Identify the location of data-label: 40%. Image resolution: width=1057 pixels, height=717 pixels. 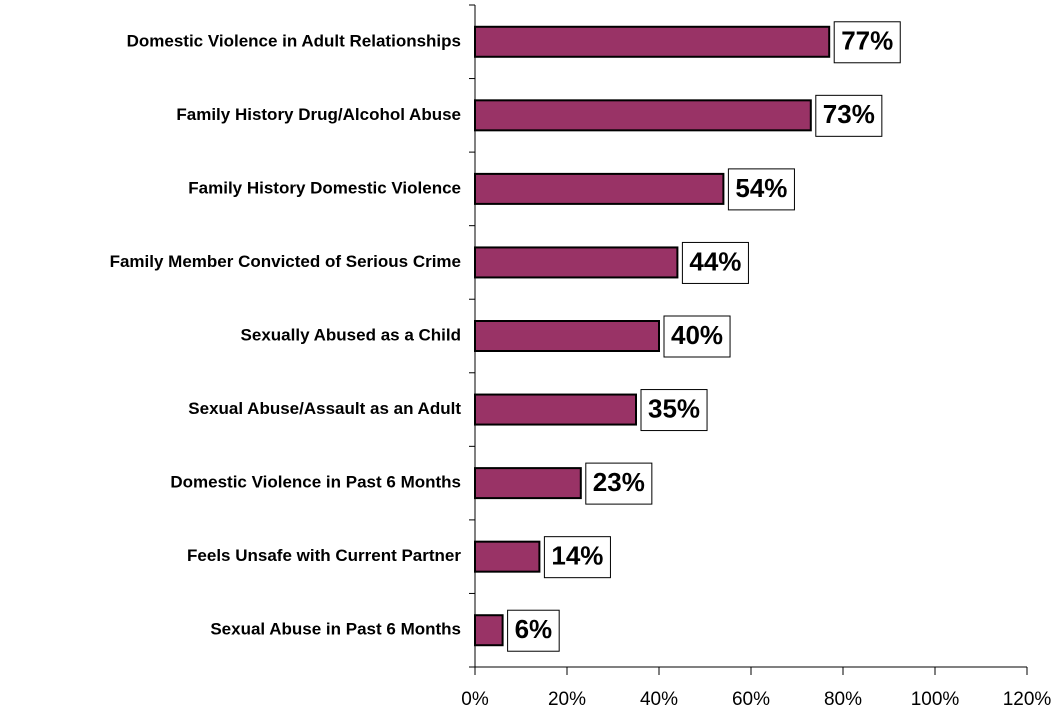
(697, 335).